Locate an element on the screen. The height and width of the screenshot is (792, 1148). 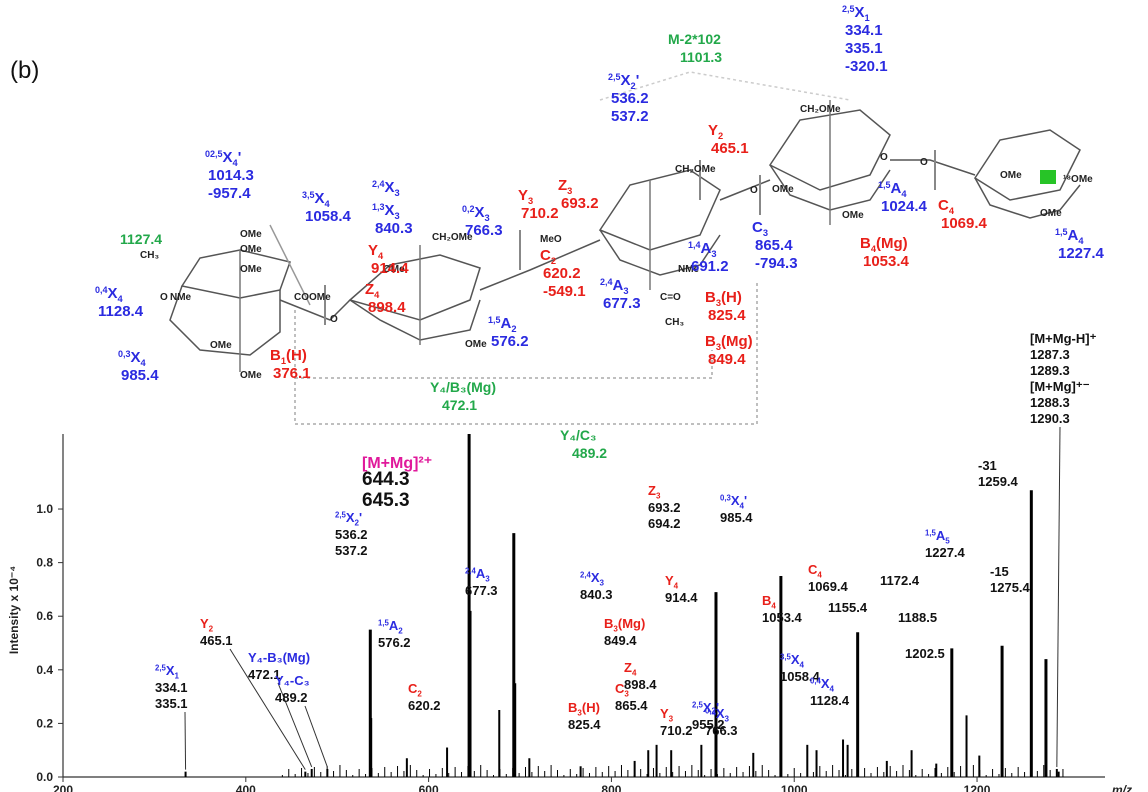
structure-fragment-value: 691.2 is located at coordinates (710, 266).